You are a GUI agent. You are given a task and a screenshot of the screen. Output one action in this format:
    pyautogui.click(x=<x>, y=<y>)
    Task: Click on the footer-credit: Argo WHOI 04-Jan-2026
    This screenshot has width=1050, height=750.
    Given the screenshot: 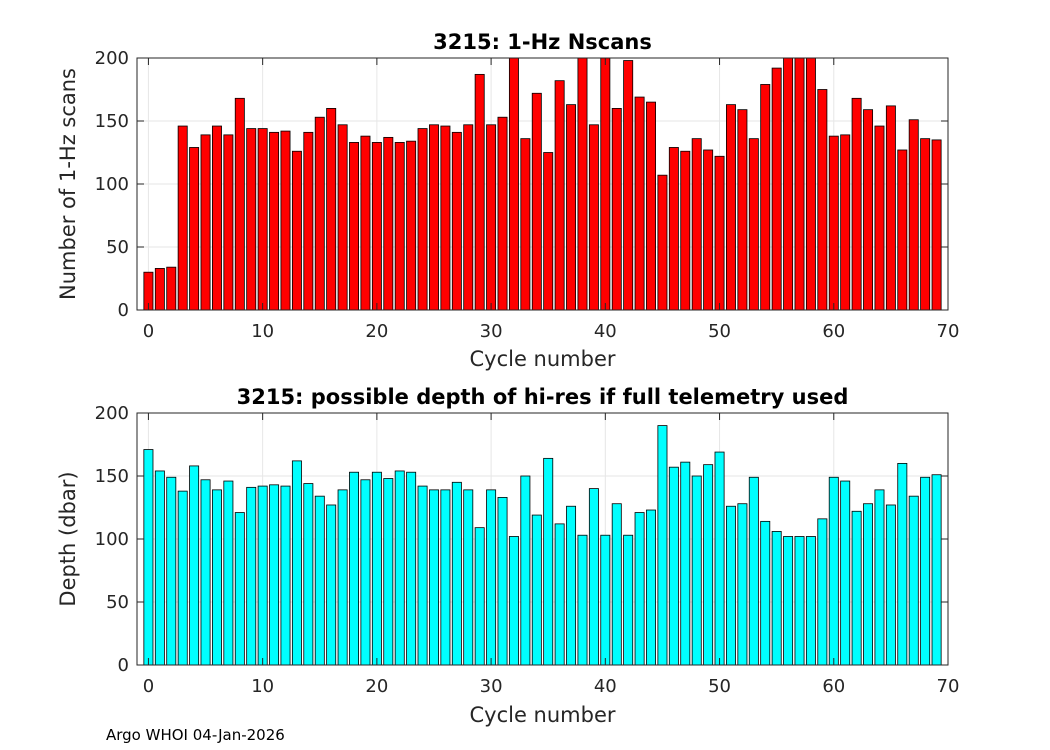 What is the action you would take?
    pyautogui.click(x=195, y=735)
    